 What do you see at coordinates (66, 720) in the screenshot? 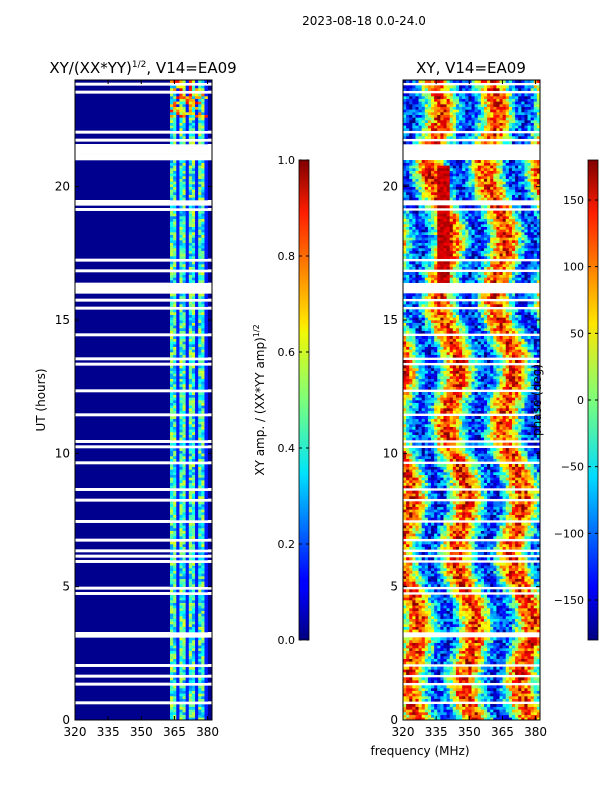
I see `left-y-tick-label: 0` at bounding box center [66, 720].